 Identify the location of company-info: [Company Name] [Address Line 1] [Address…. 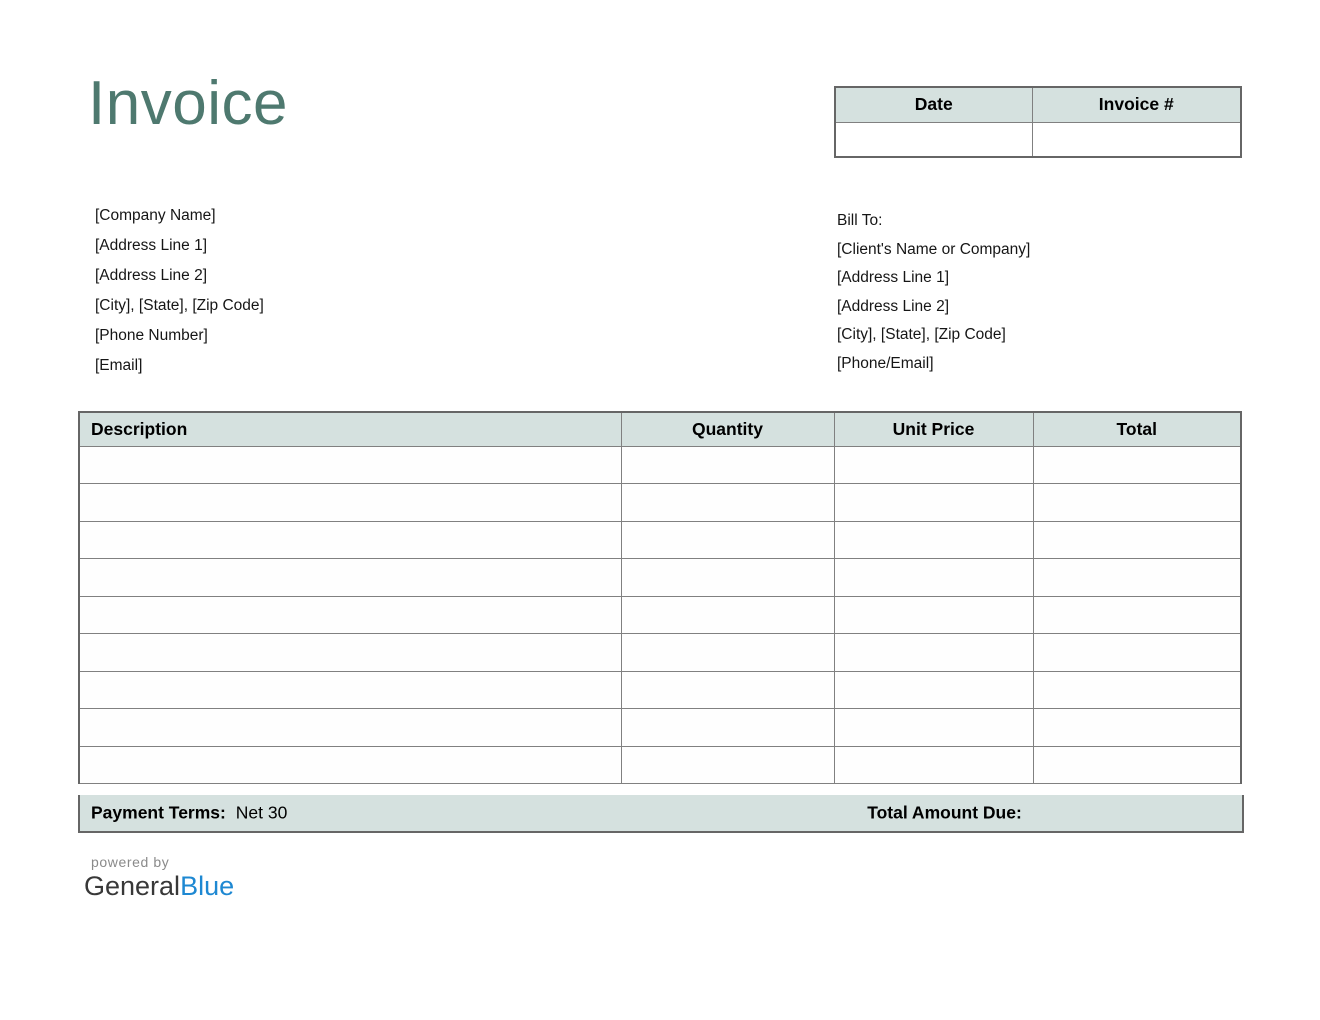
(179, 291).